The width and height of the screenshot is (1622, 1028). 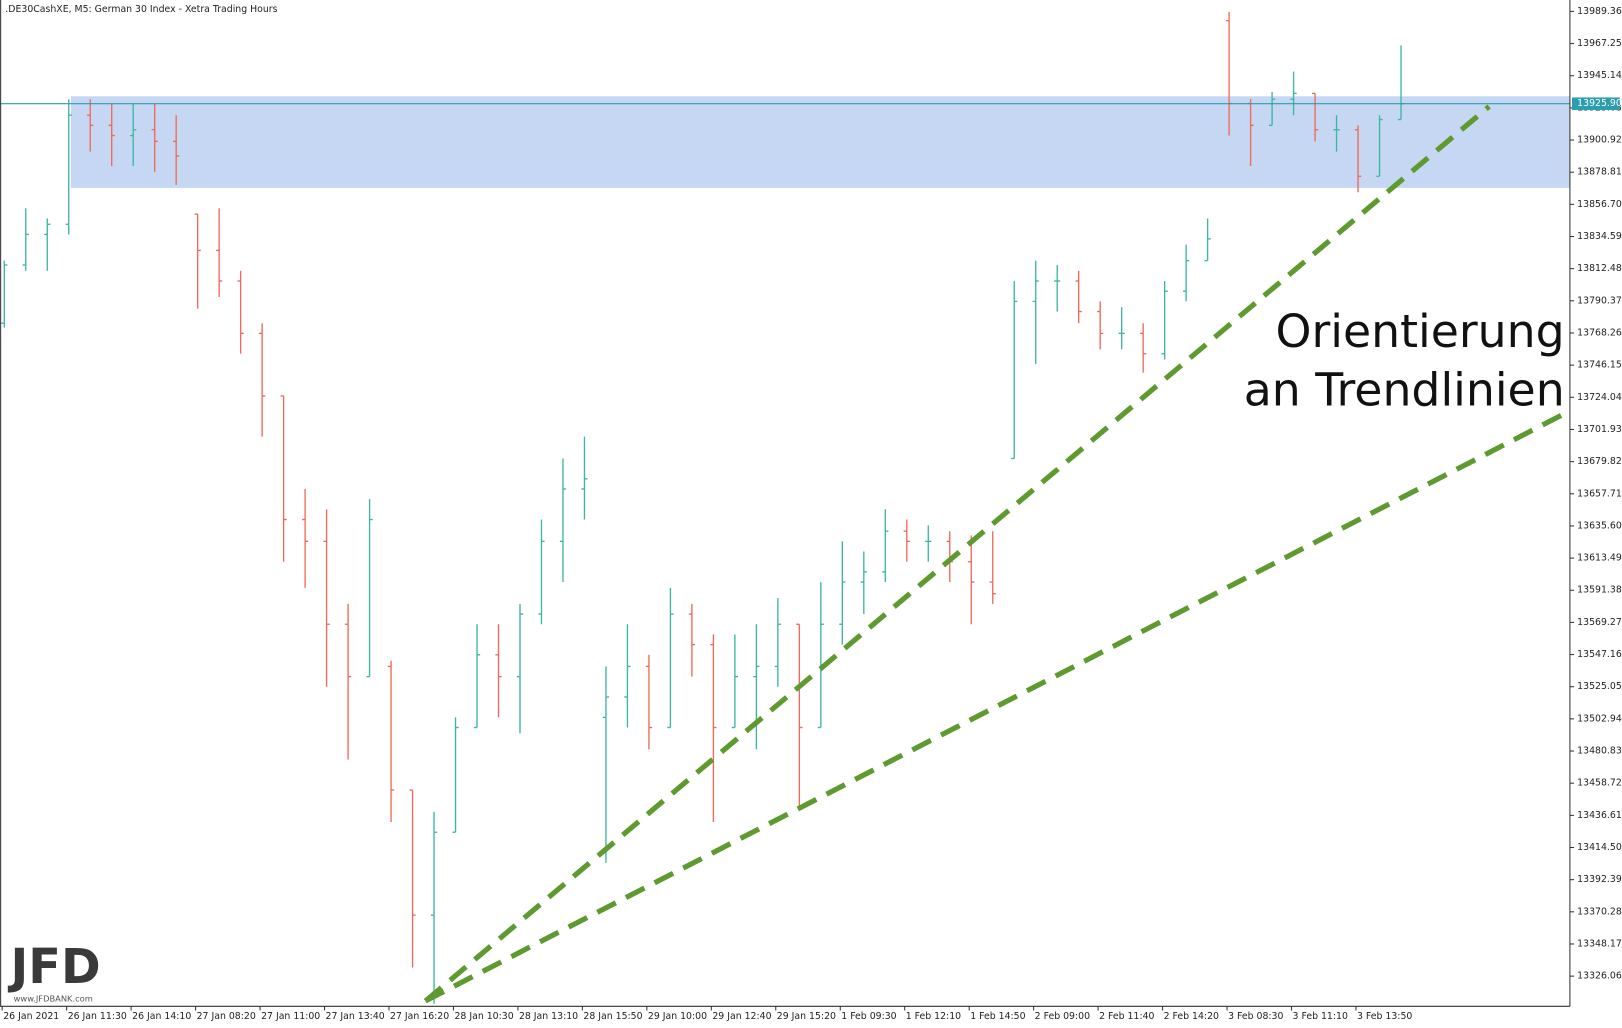 What do you see at coordinates (997, 1016) in the screenshot?
I see `x-tick-label: 1 Feb 14:50` at bounding box center [997, 1016].